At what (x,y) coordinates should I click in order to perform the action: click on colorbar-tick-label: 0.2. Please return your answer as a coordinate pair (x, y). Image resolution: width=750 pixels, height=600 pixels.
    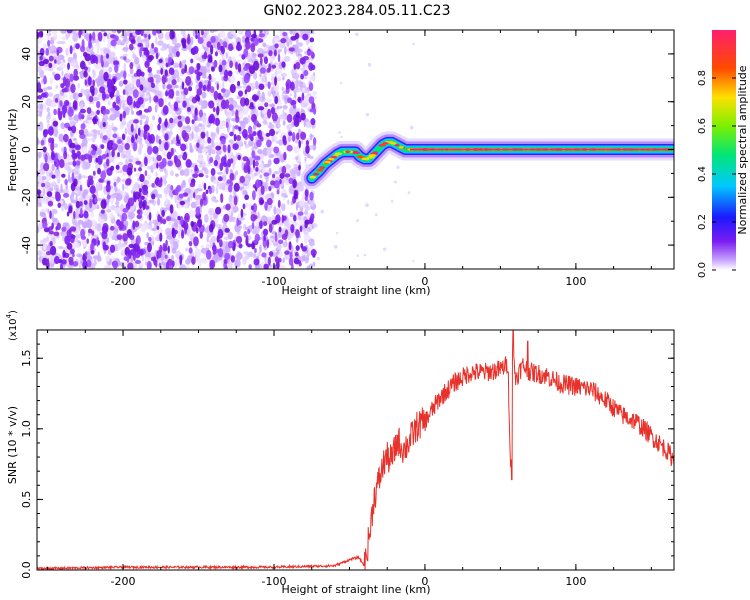
    Looking at the image, I should click on (702, 222).